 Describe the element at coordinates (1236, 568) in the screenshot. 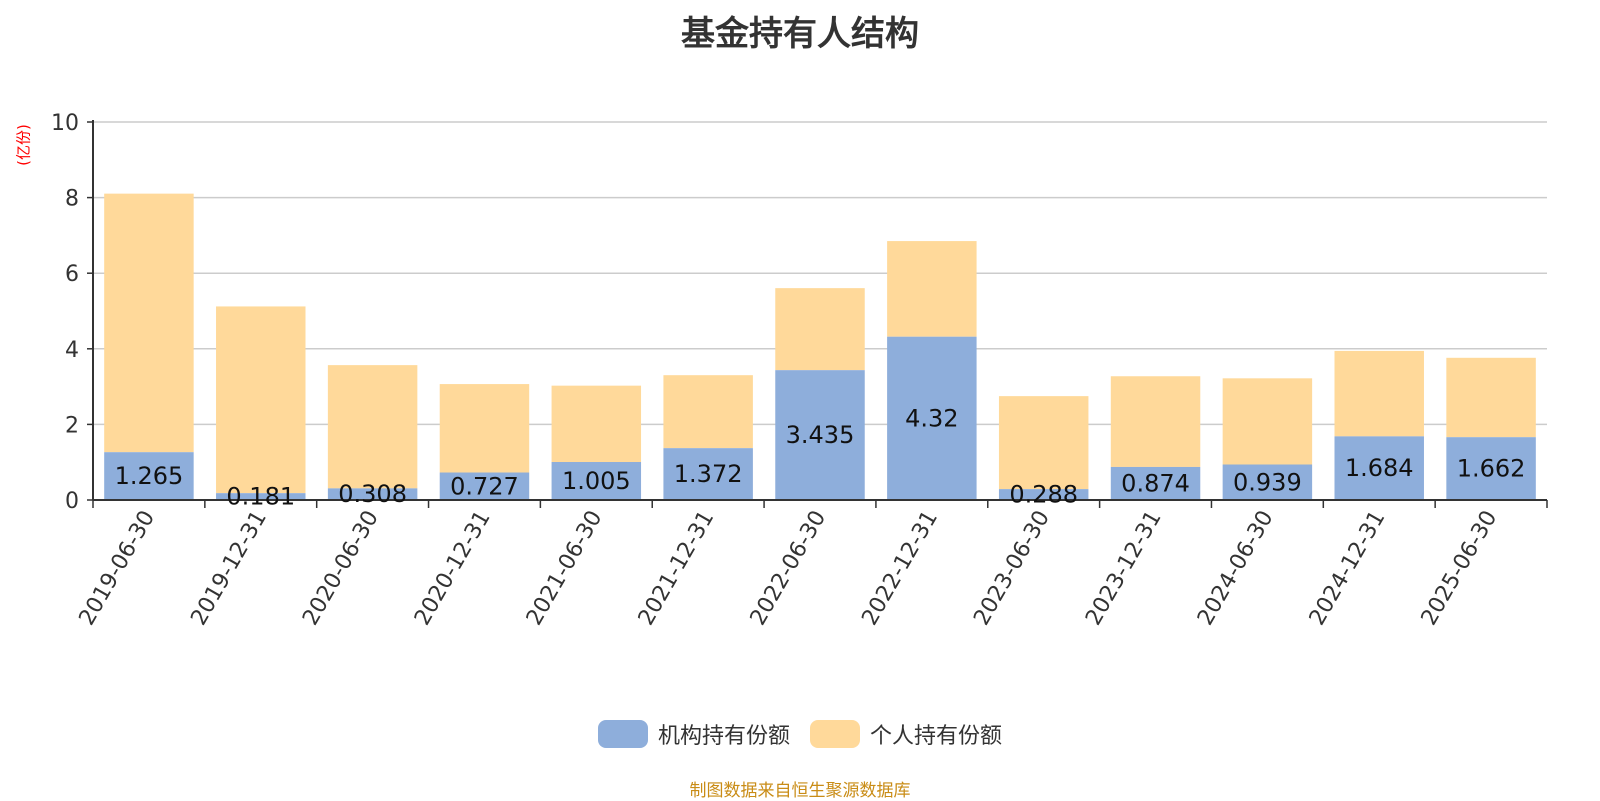

I see `x-tick-label: 2024-06-30` at that location.